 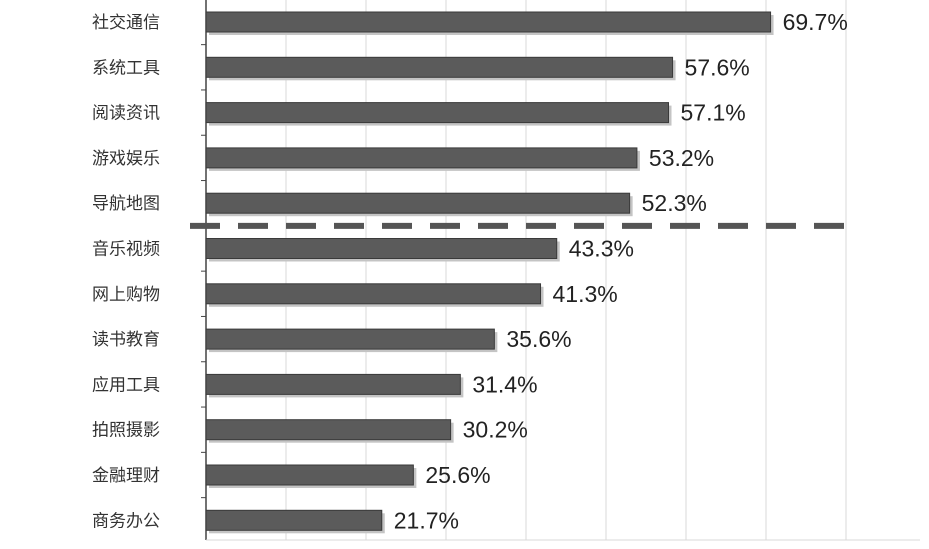 What do you see at coordinates (126, 68) in the screenshot?
I see `category-label: 系统工具` at bounding box center [126, 68].